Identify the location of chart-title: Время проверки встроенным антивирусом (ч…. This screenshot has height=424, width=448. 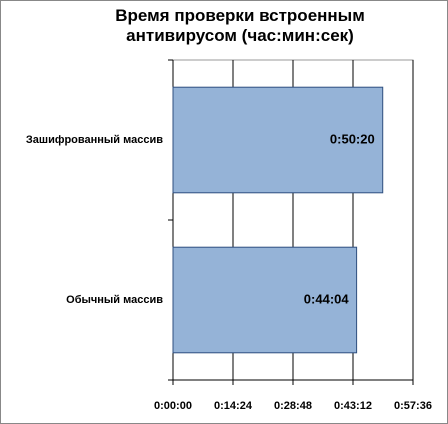
(240, 25).